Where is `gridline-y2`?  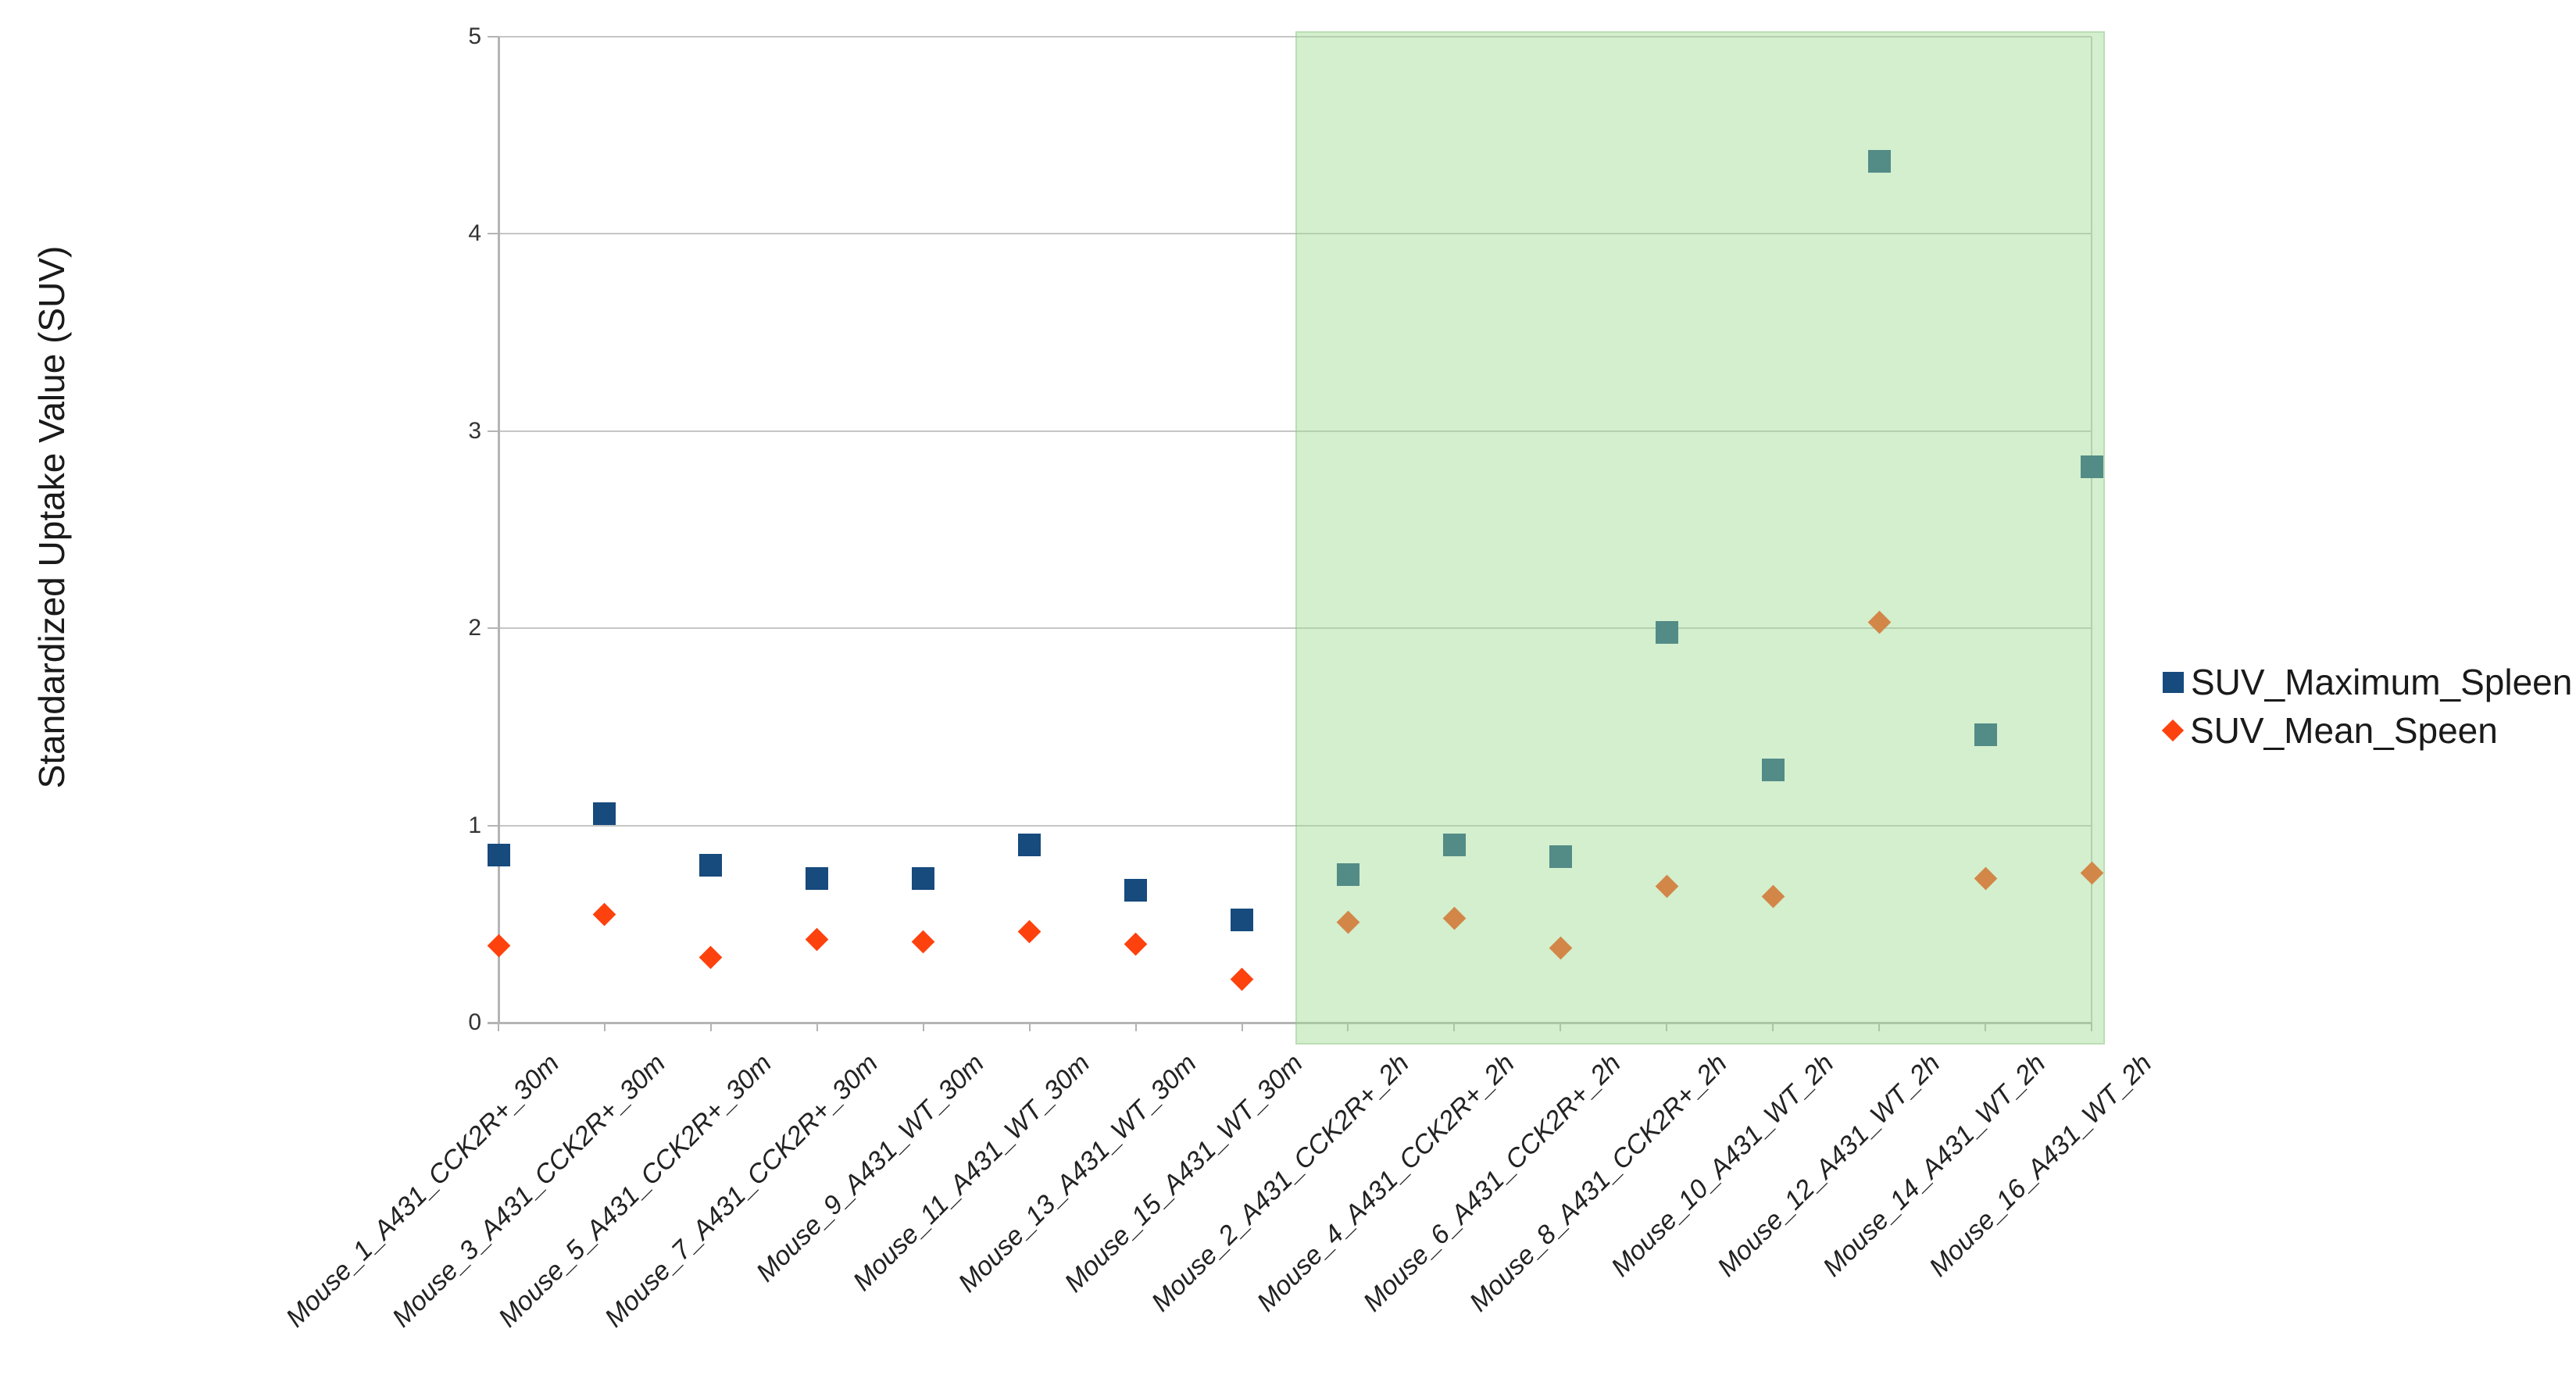
gridline-y2 is located at coordinates (1295, 628).